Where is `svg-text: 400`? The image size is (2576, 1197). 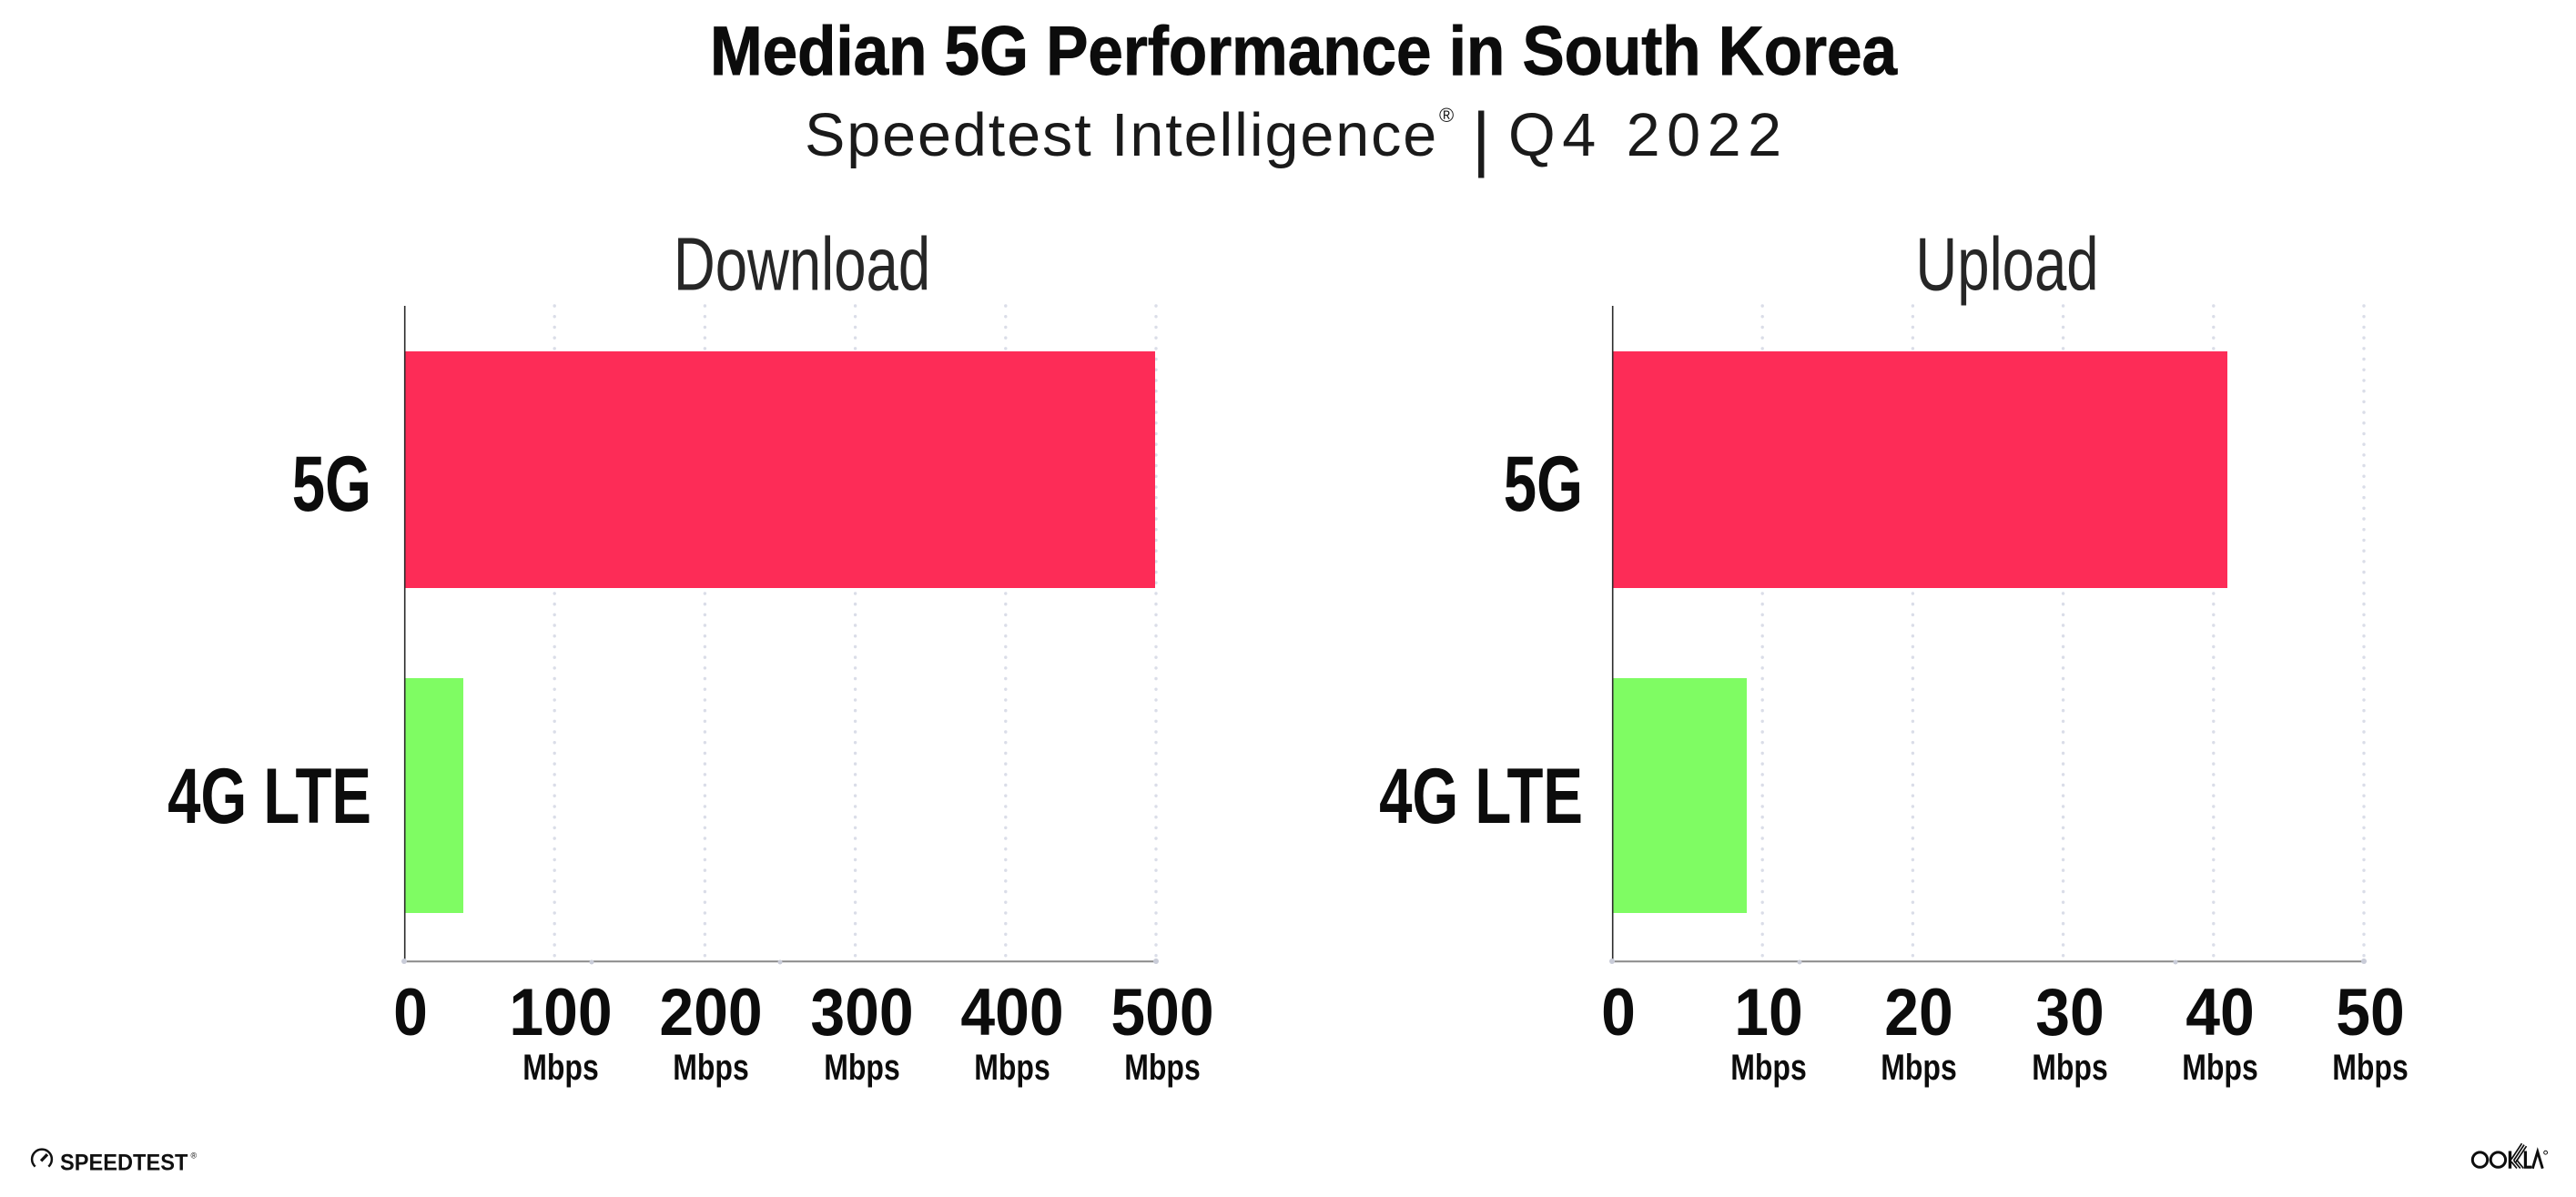 svg-text: 400 is located at coordinates (1011, 1012).